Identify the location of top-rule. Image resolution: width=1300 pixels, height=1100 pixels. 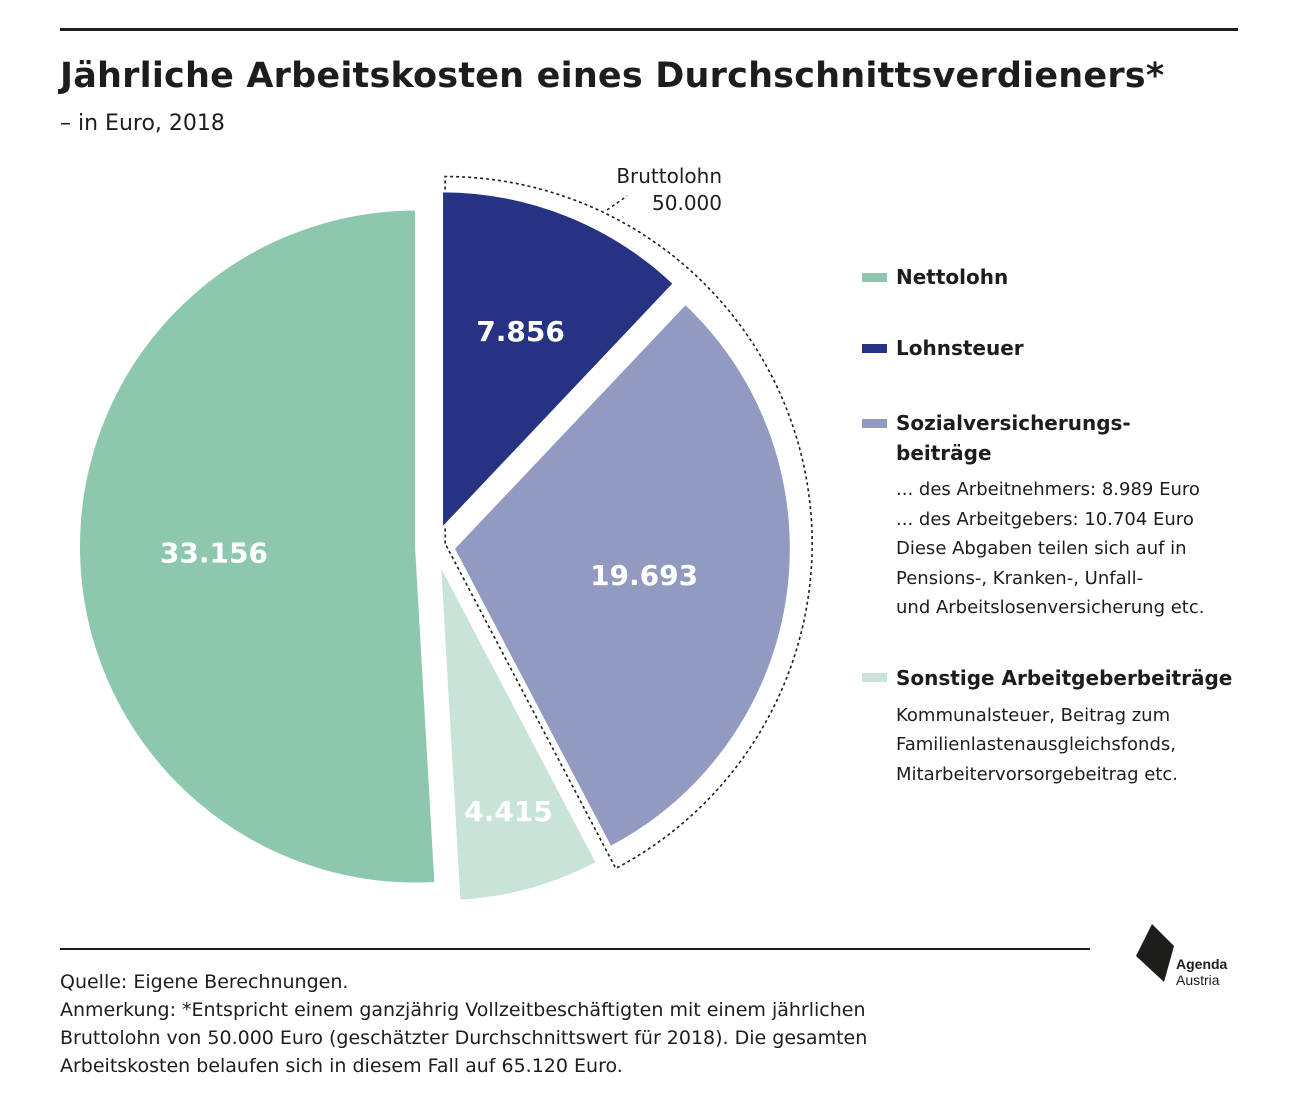
(649, 29).